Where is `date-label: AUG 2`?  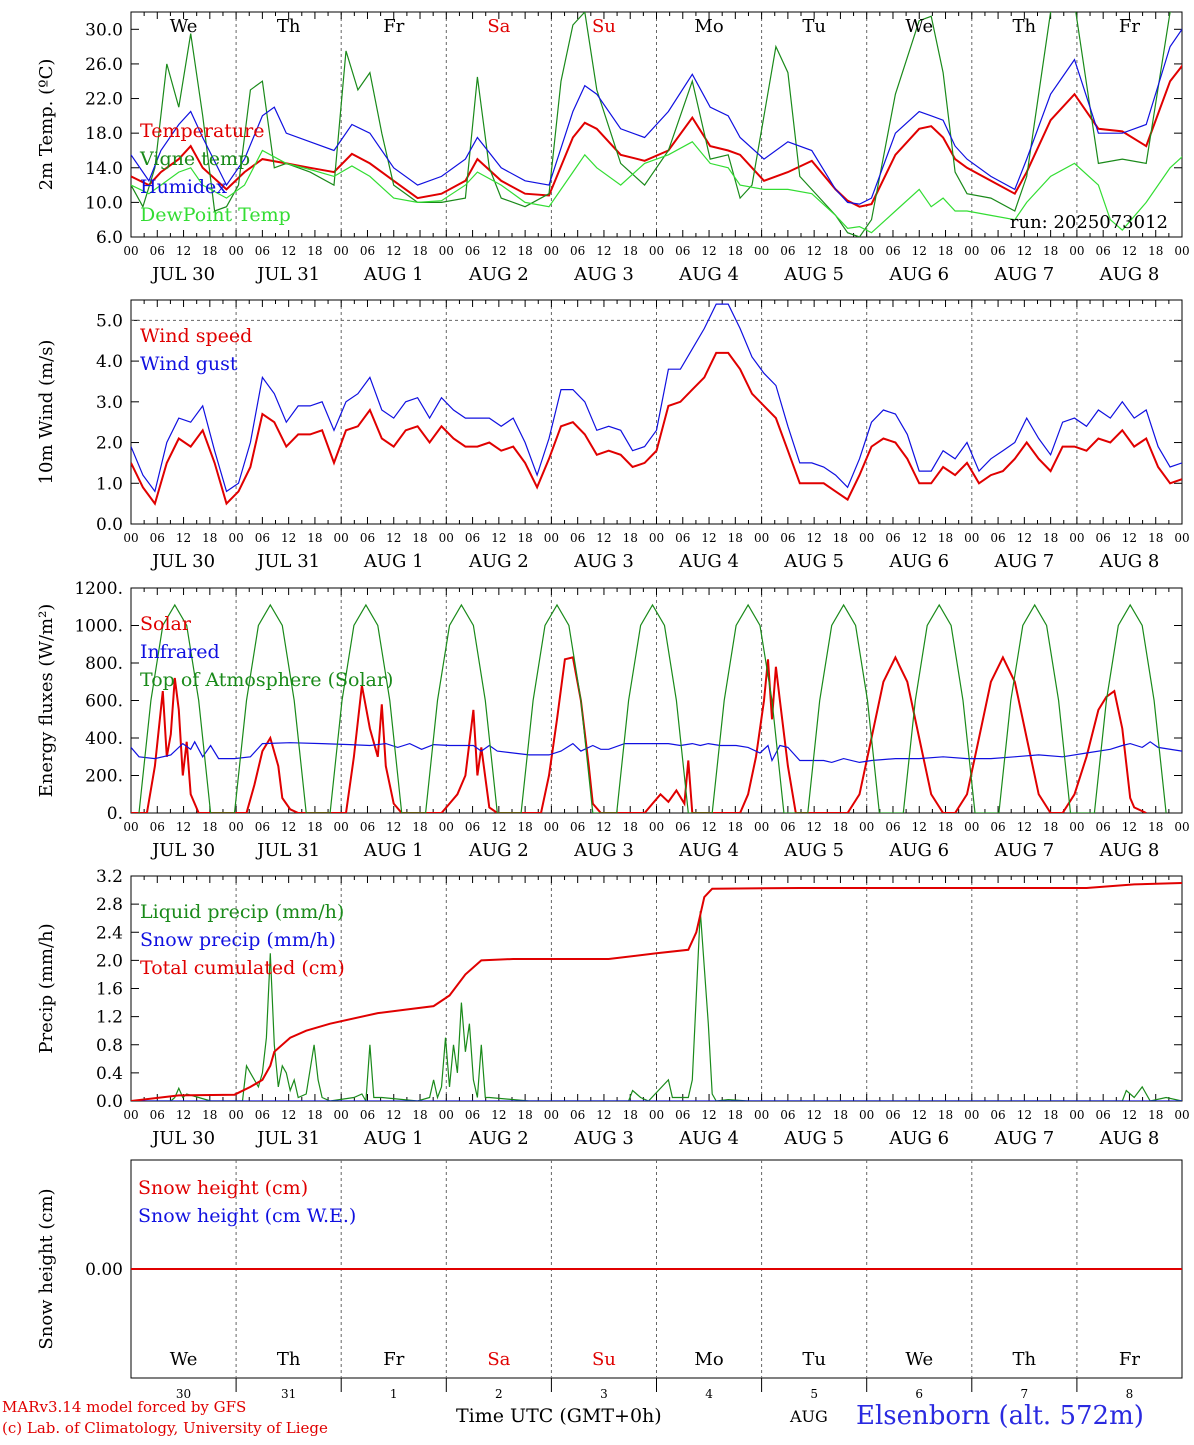
date-label: AUG 2 is located at coordinates (498, 561).